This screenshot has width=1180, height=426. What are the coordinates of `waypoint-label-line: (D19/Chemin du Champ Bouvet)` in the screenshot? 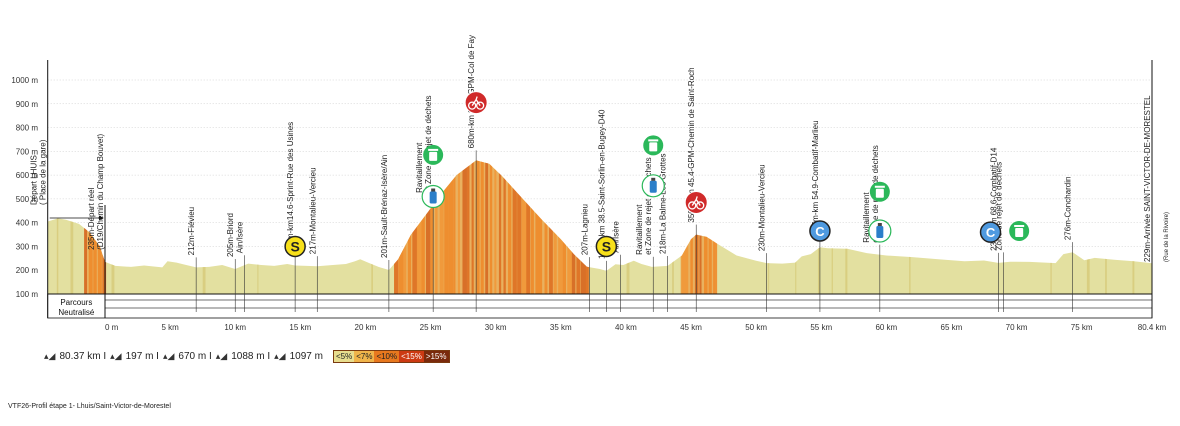 It's located at (100, 192).